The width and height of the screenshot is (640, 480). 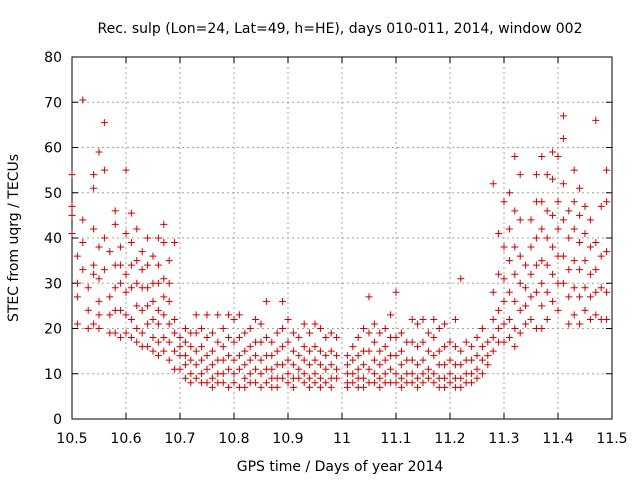 I want to click on x-tick-label: 11.2, so click(x=449, y=439).